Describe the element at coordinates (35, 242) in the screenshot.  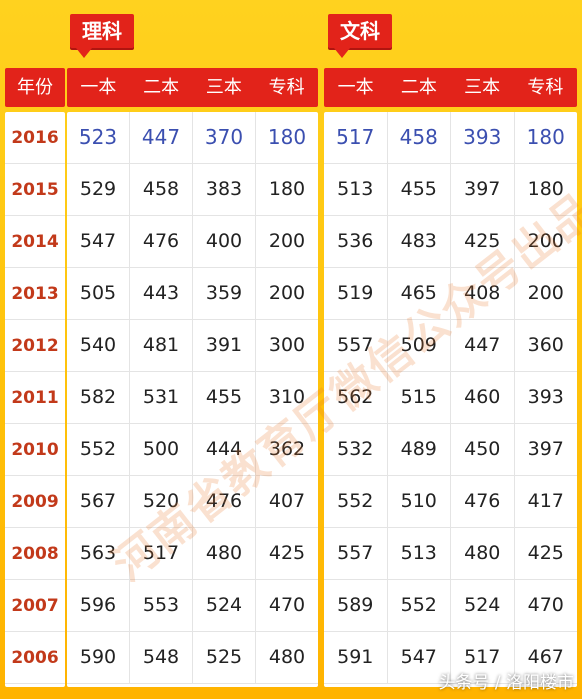
I see `year-cell: 2014` at that location.